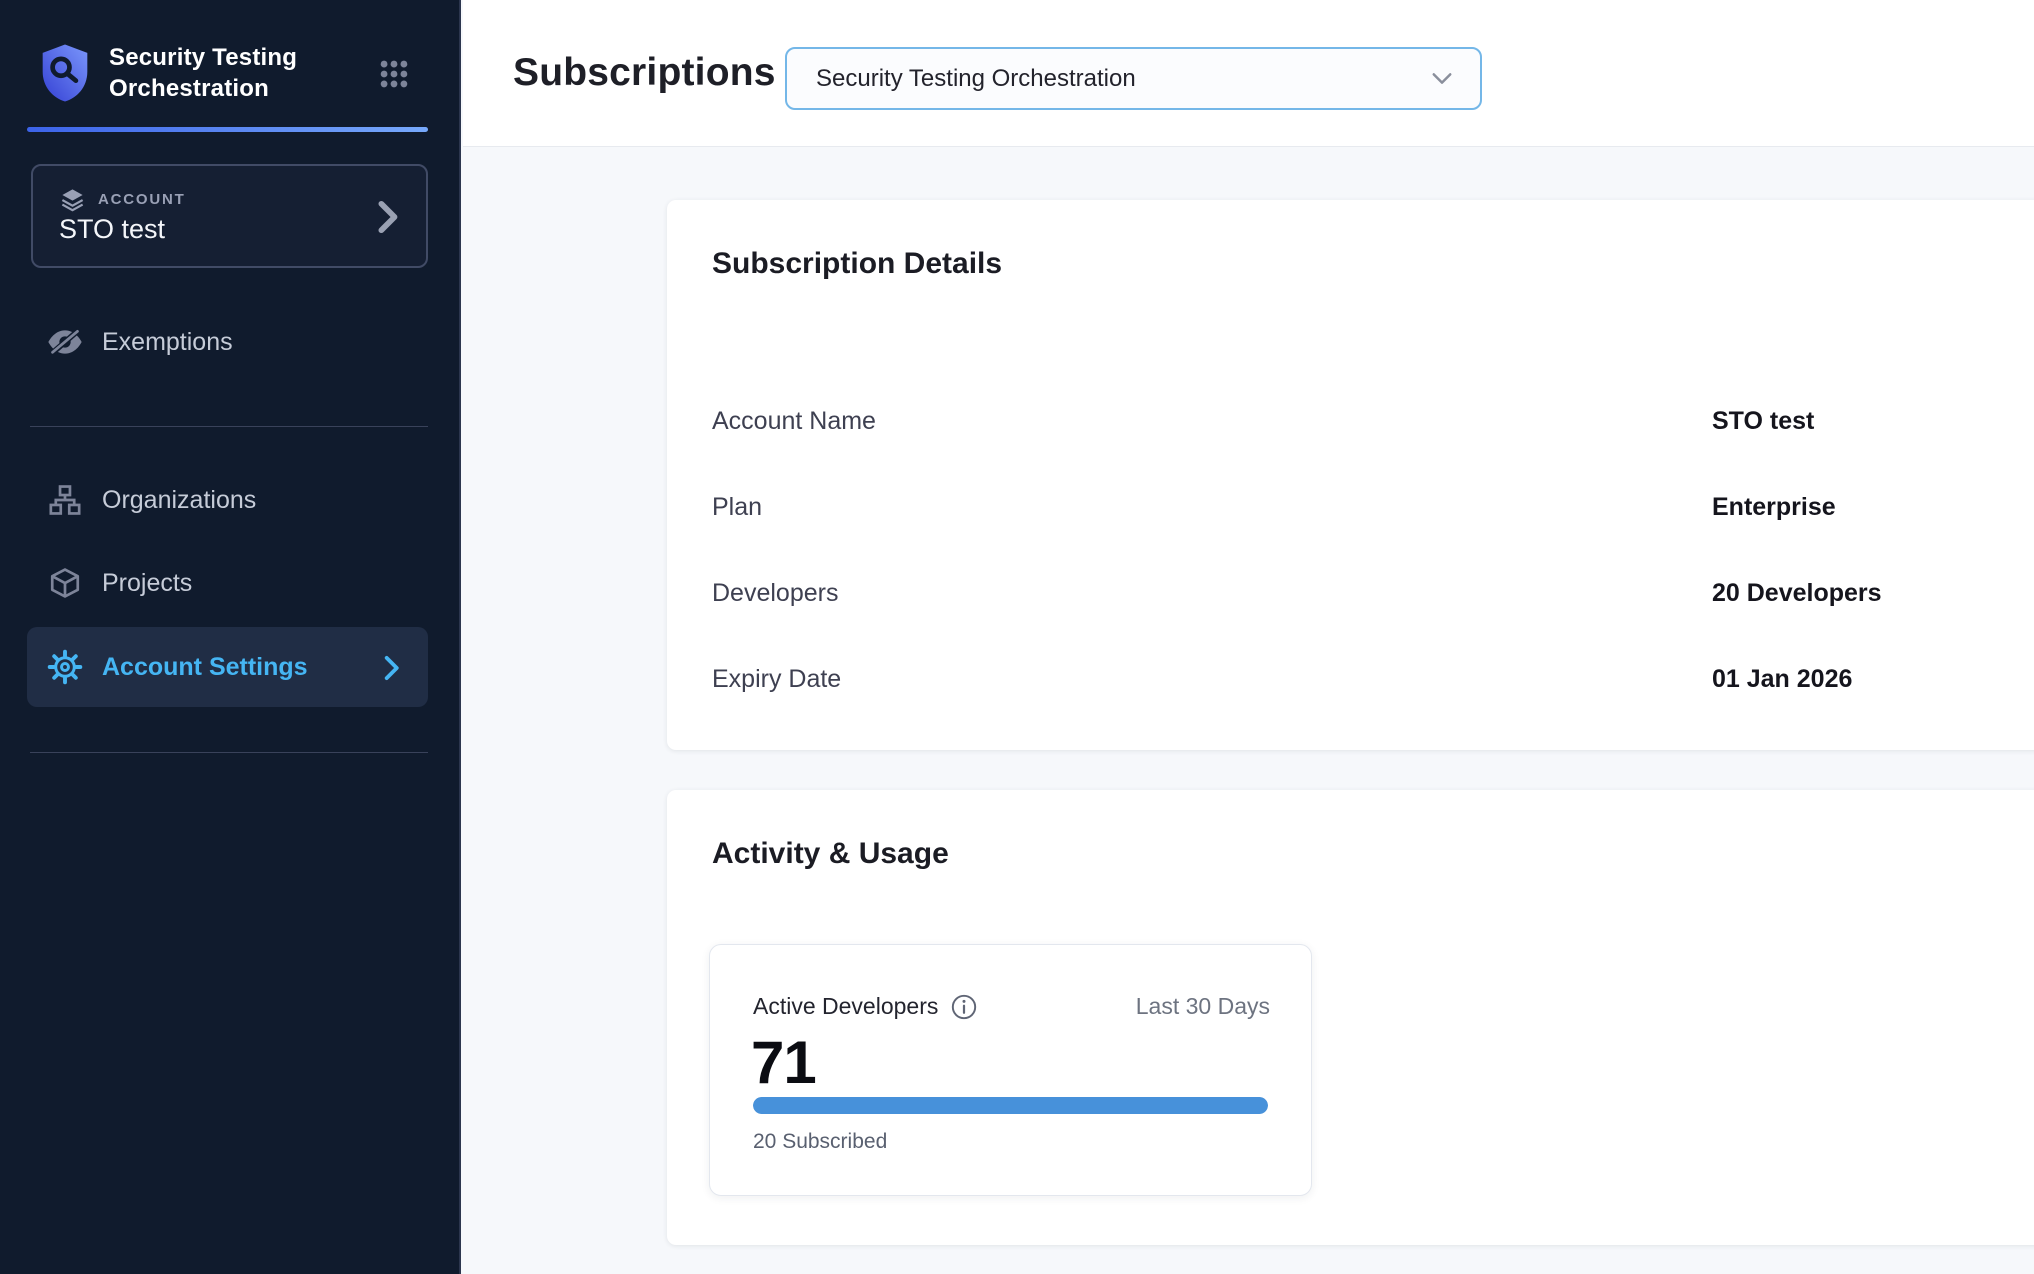 This screenshot has height=1274, width=2034. I want to click on layers-icon, so click(72, 200).